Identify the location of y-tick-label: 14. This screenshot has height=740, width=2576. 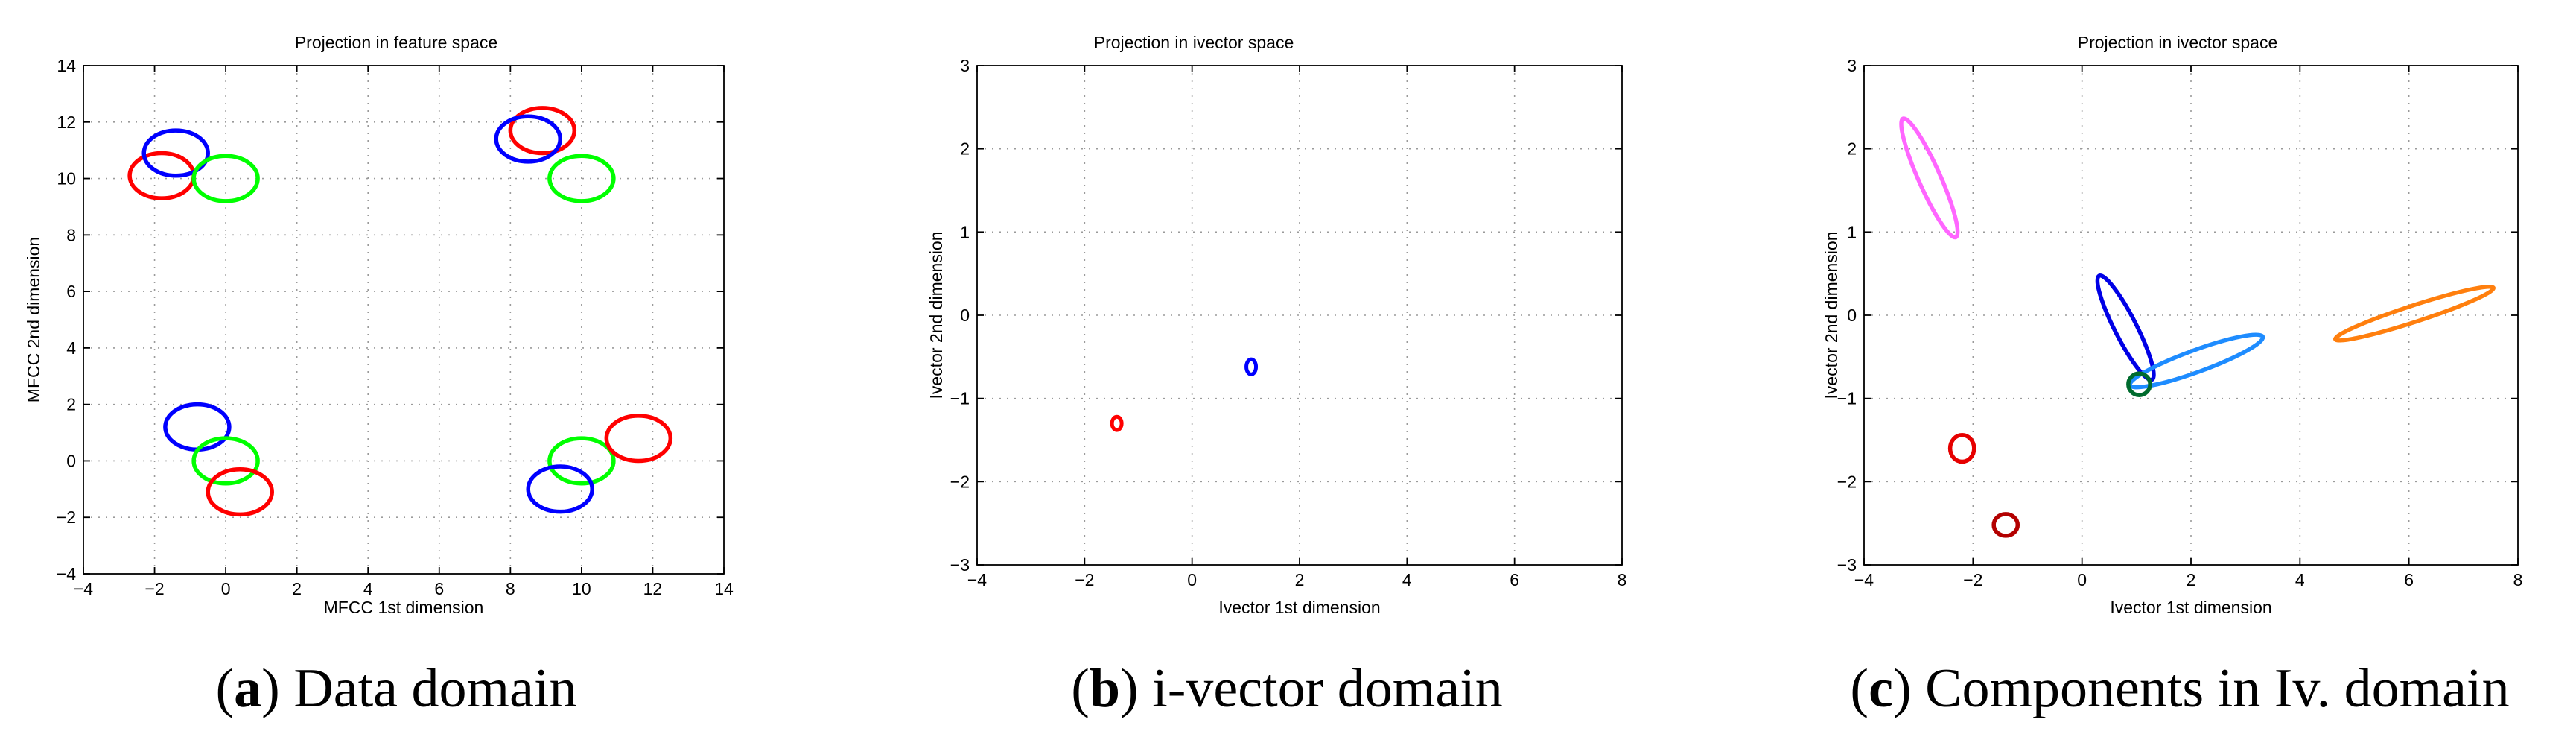
(66, 65).